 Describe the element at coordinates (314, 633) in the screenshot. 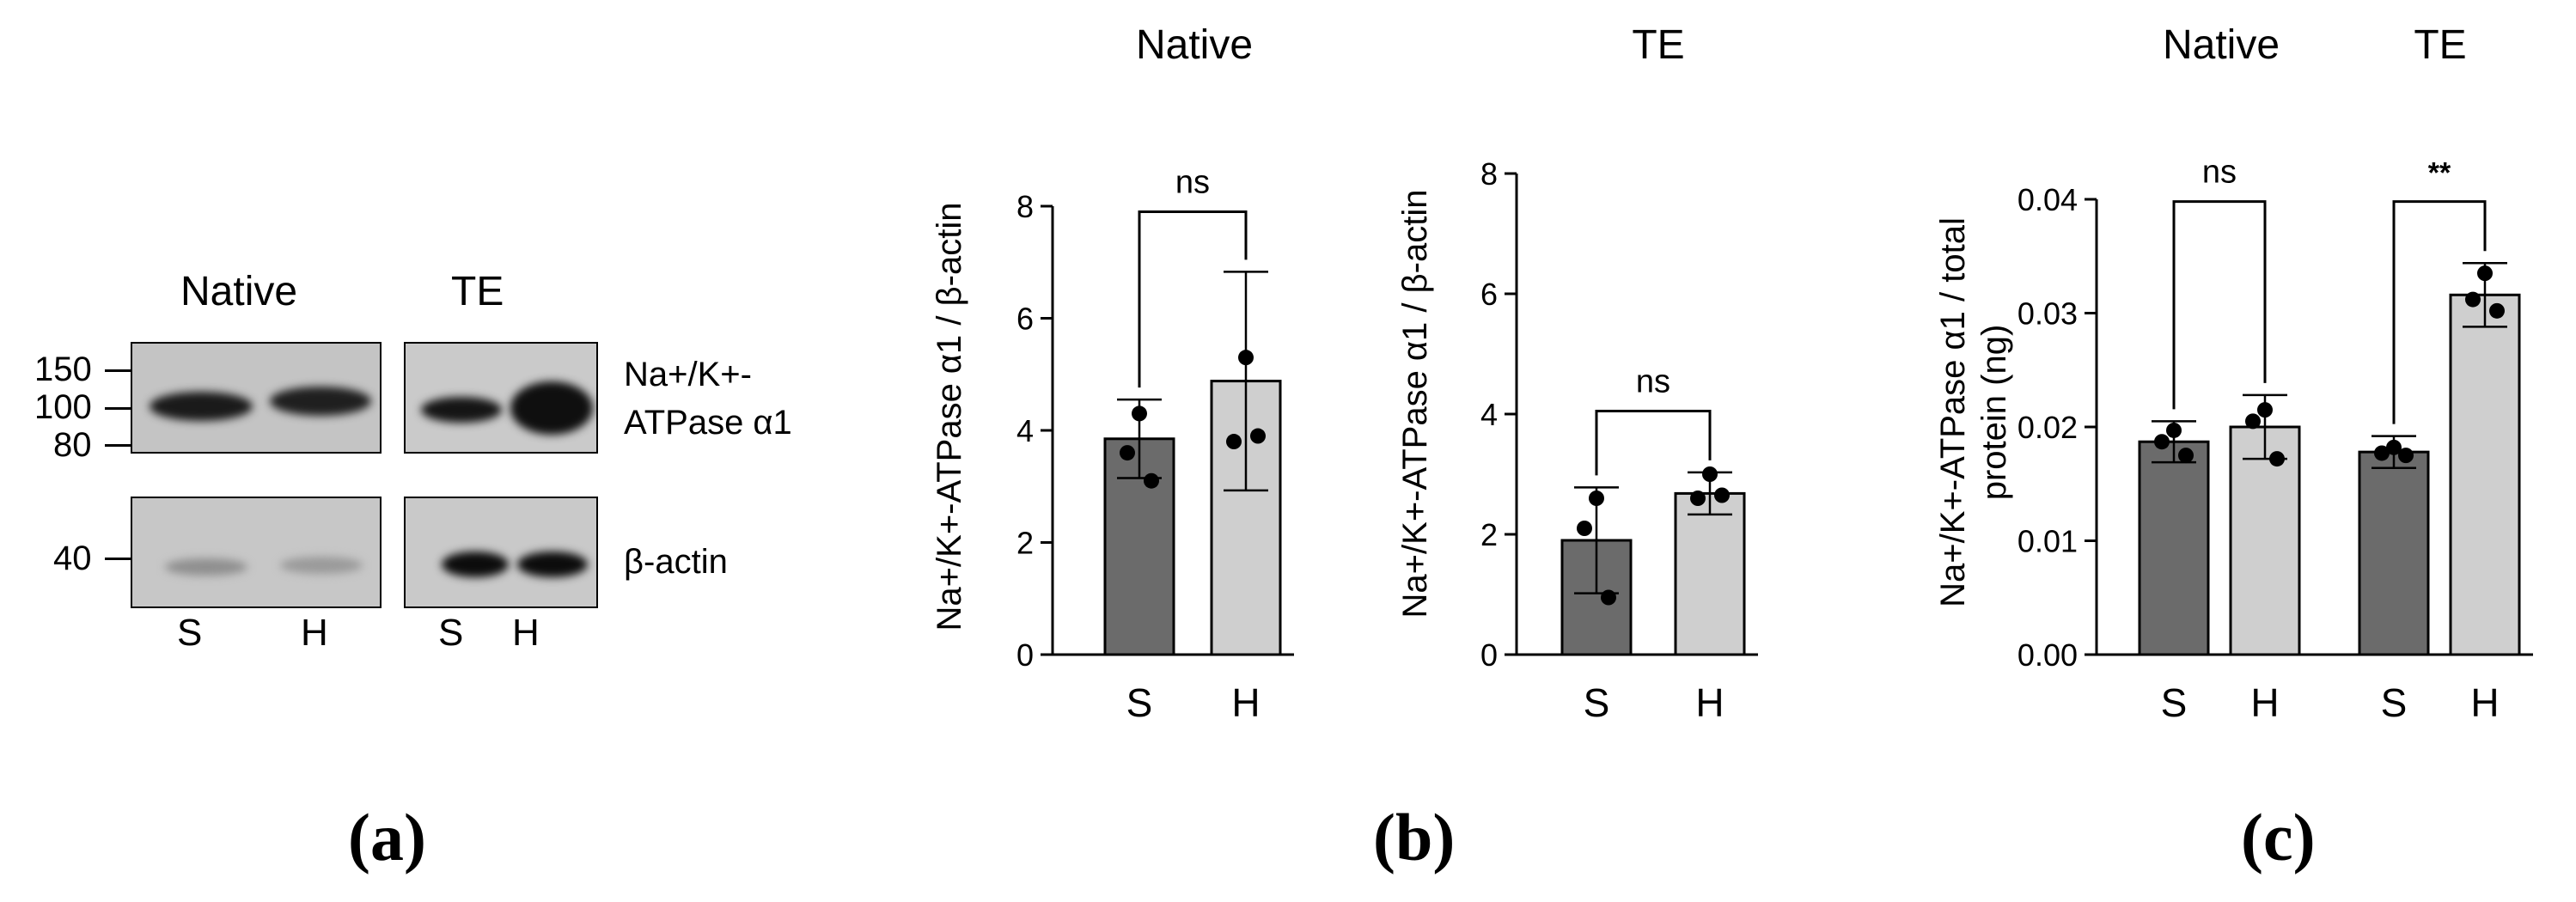

I see `lane-native-h: H` at that location.